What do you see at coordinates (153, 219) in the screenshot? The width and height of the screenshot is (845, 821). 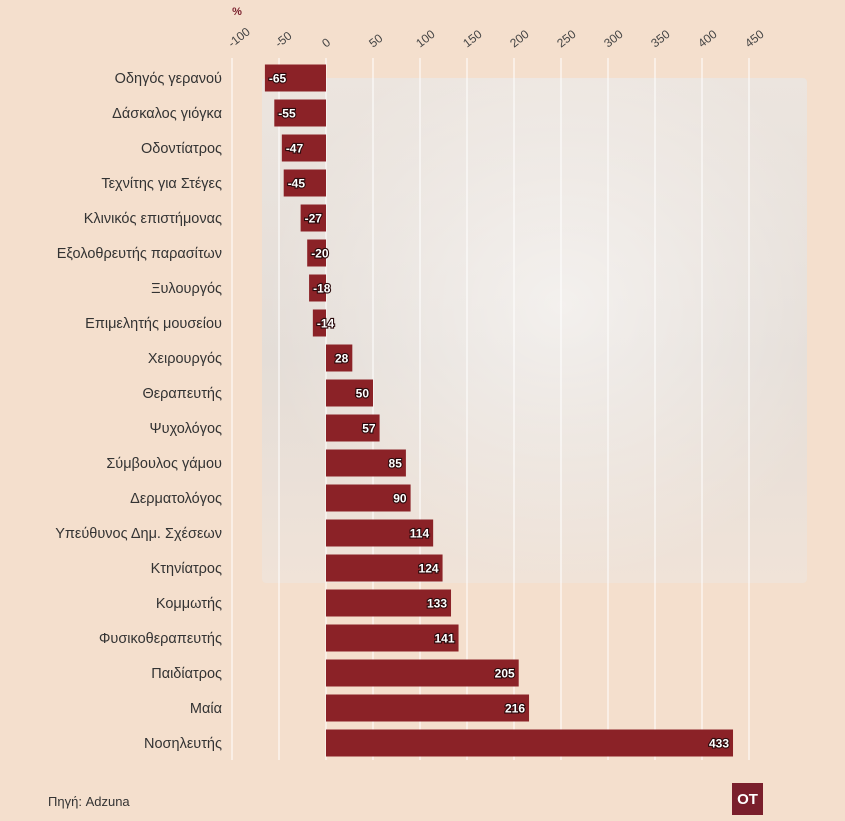 I see `category-label: Κλινικός επιστήμονας` at bounding box center [153, 219].